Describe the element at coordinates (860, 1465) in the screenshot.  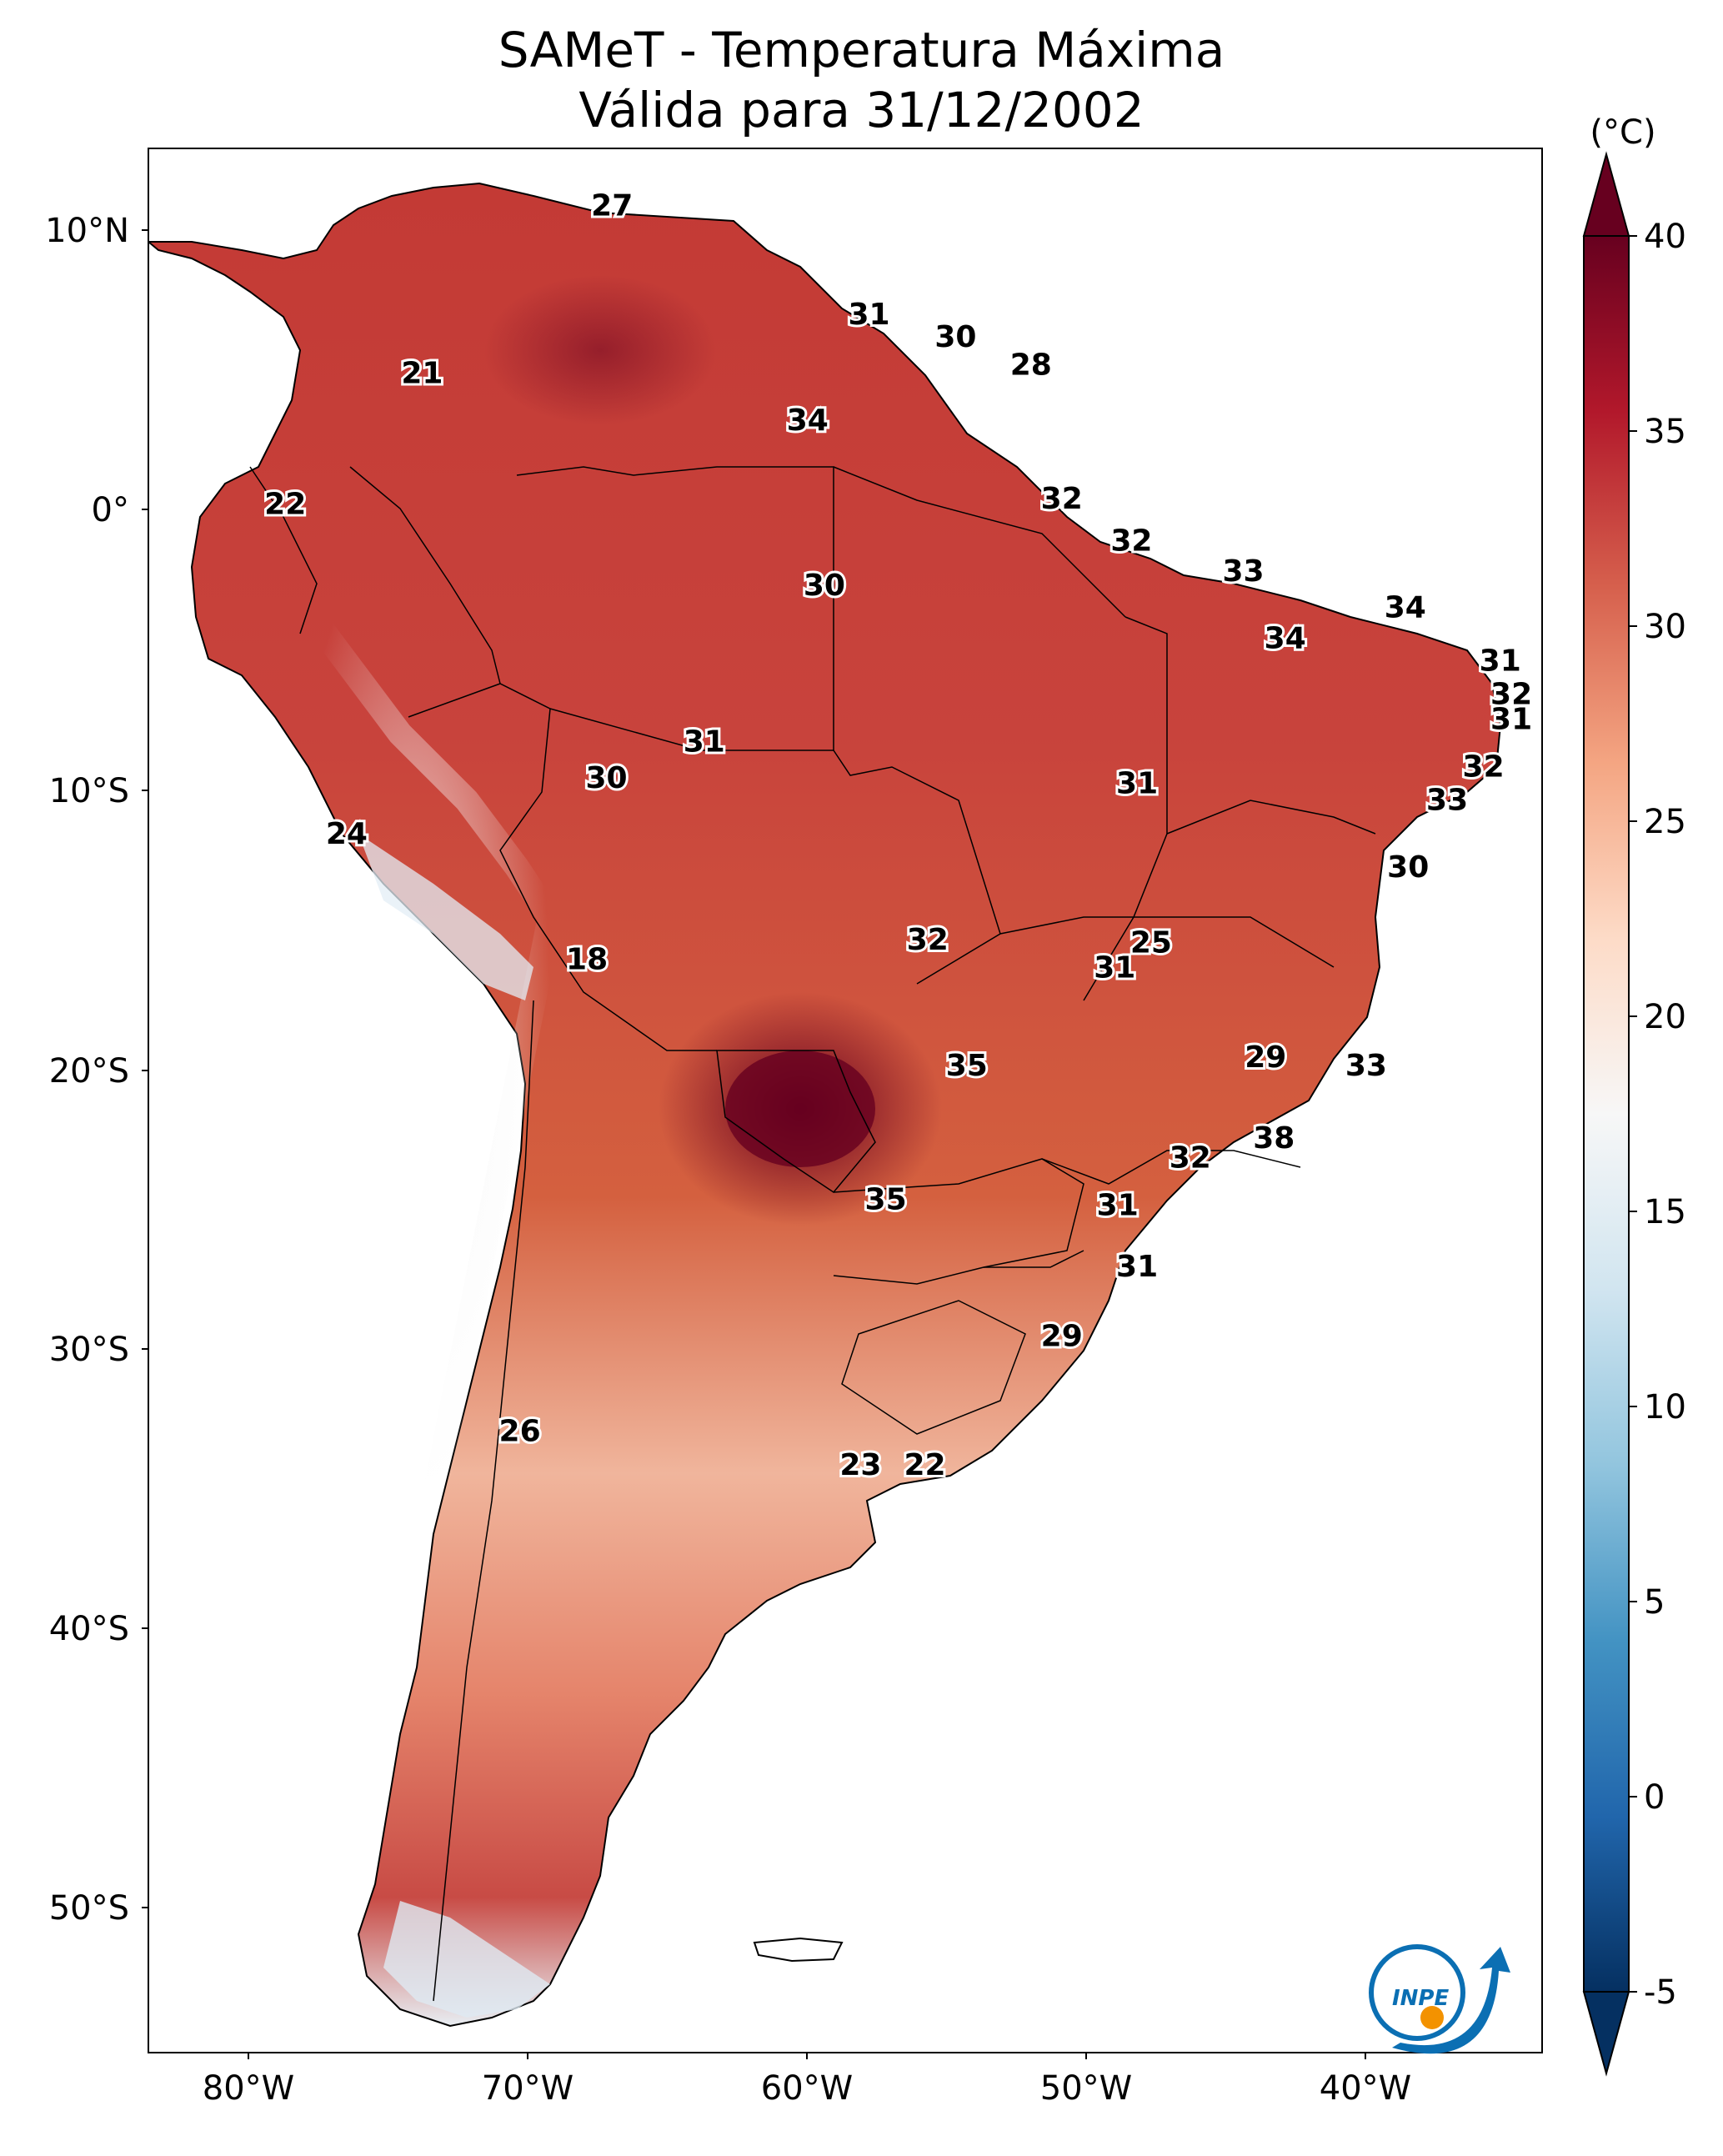
I see `temperature-label: 23` at that location.